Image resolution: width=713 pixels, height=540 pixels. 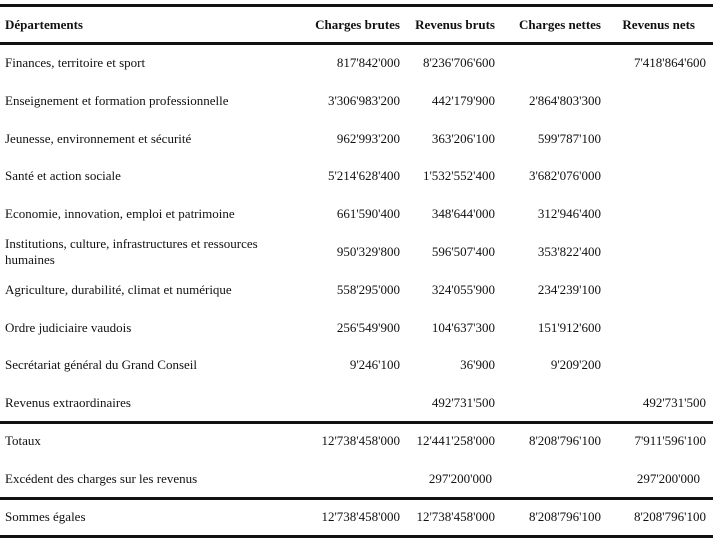 I want to click on department-cell: Secrétariat général du Grand Conseil, so click(x=101, y=365).